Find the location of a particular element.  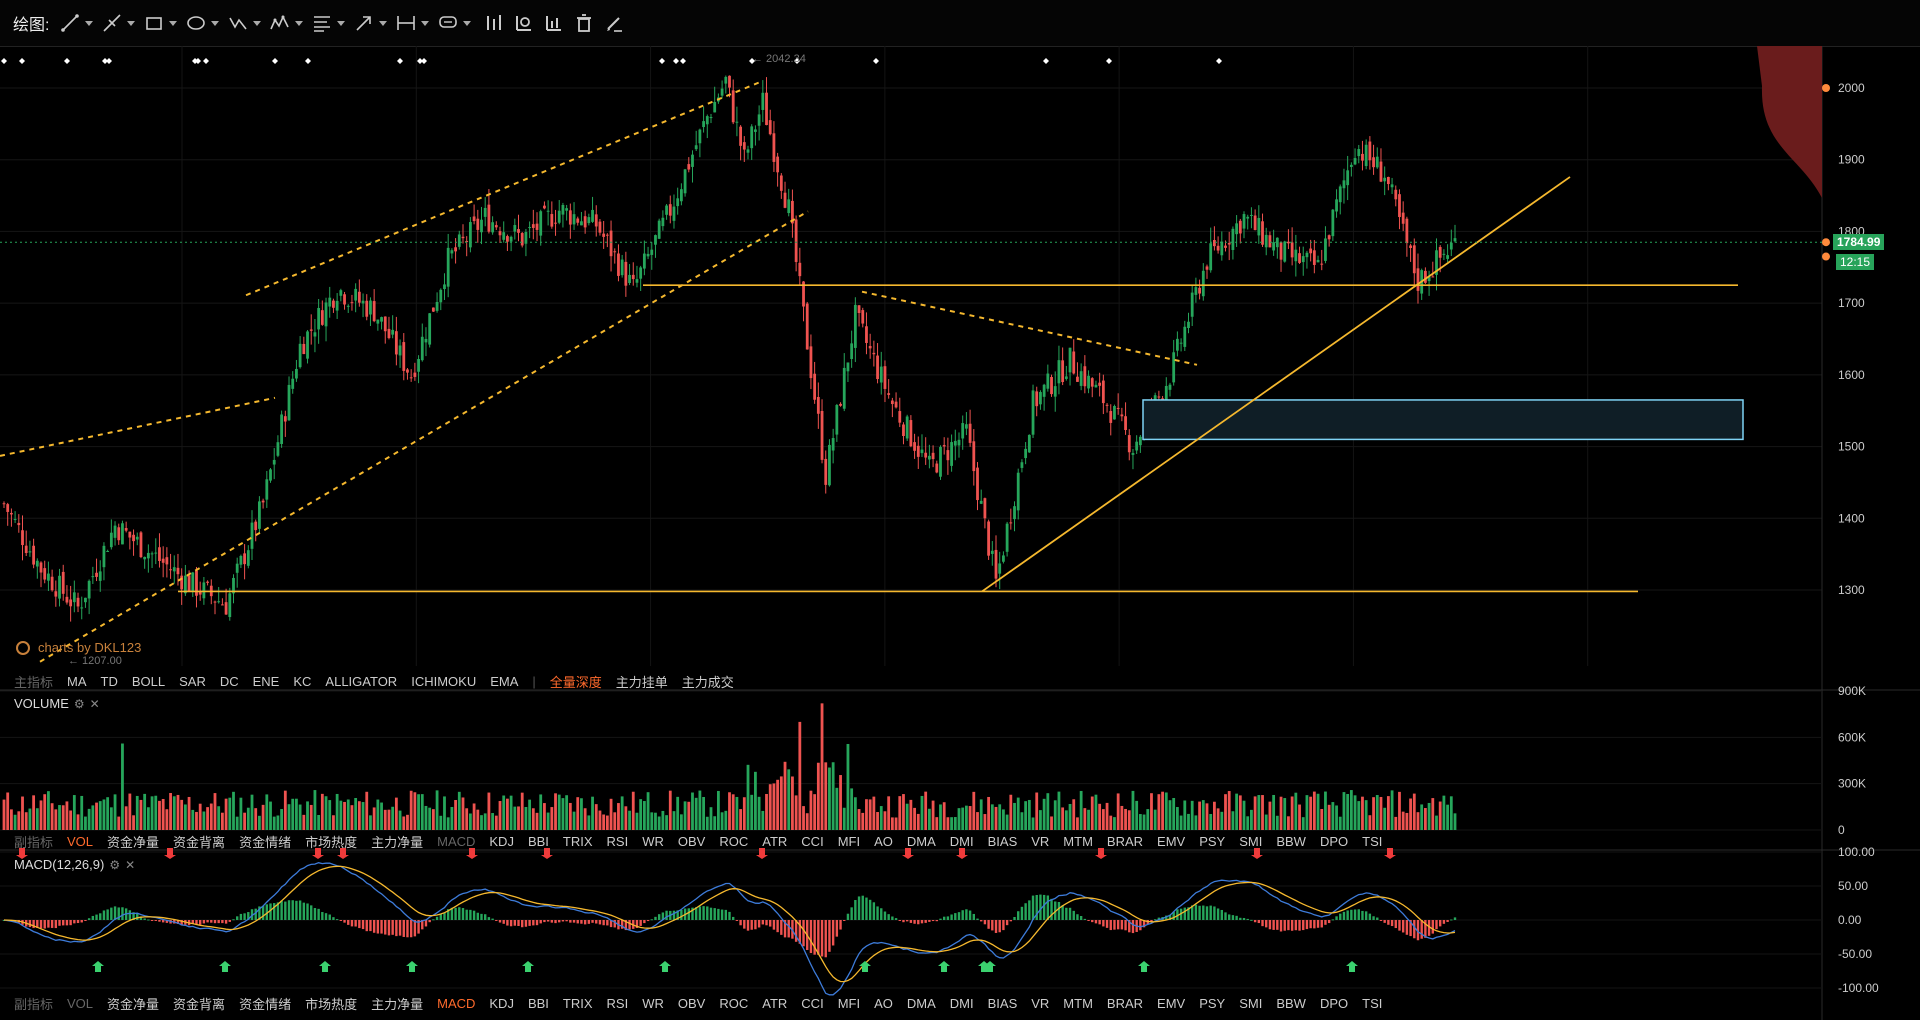

indicator-tab-sar: SAR is located at coordinates (192, 681).